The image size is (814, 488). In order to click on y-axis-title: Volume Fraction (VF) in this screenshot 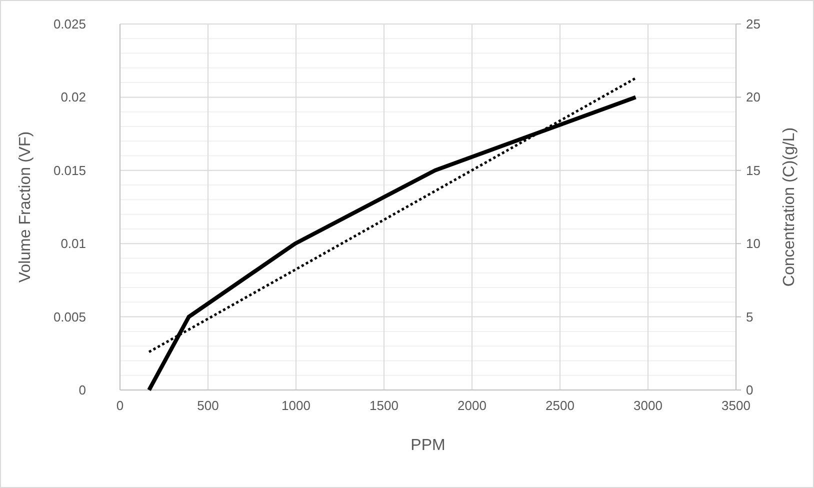, I will do `click(25, 207)`.